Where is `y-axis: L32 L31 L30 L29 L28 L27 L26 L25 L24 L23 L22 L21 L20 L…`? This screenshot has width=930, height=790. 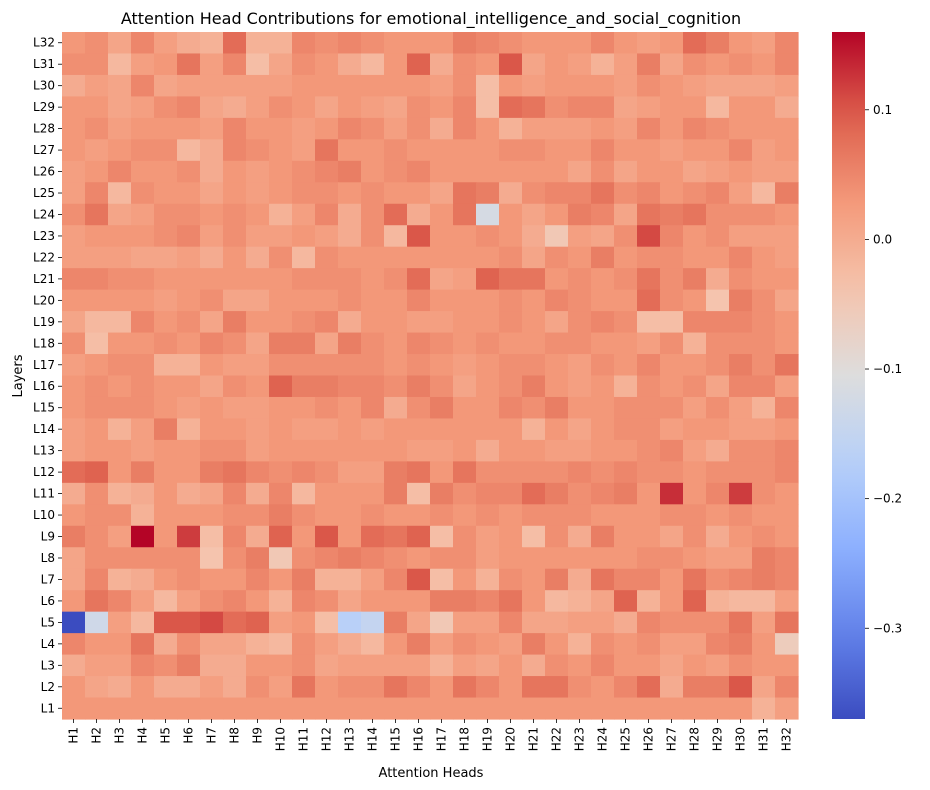 y-axis: L32 L31 L30 L29 L28 L27 L26 L25 L24 L23 L22 L21 L20 L… is located at coordinates (47, 375).